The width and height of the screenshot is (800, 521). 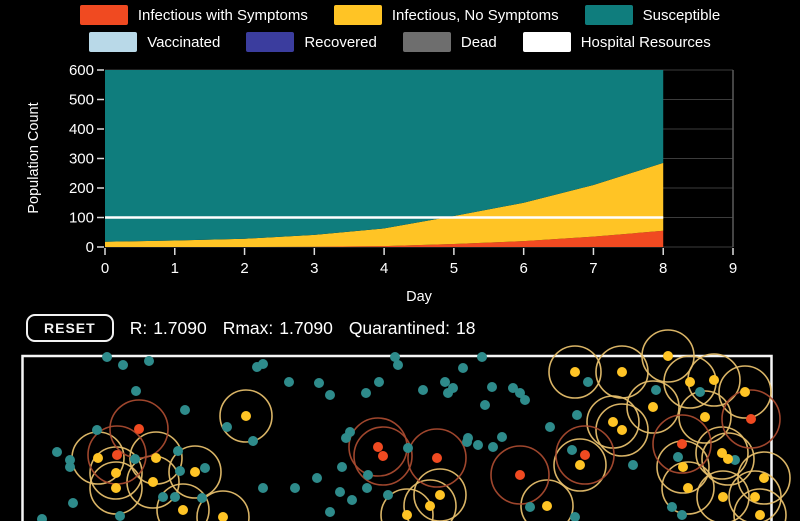 What do you see at coordinates (81, 218) in the screenshot?
I see `svg-text: 100` at bounding box center [81, 218].